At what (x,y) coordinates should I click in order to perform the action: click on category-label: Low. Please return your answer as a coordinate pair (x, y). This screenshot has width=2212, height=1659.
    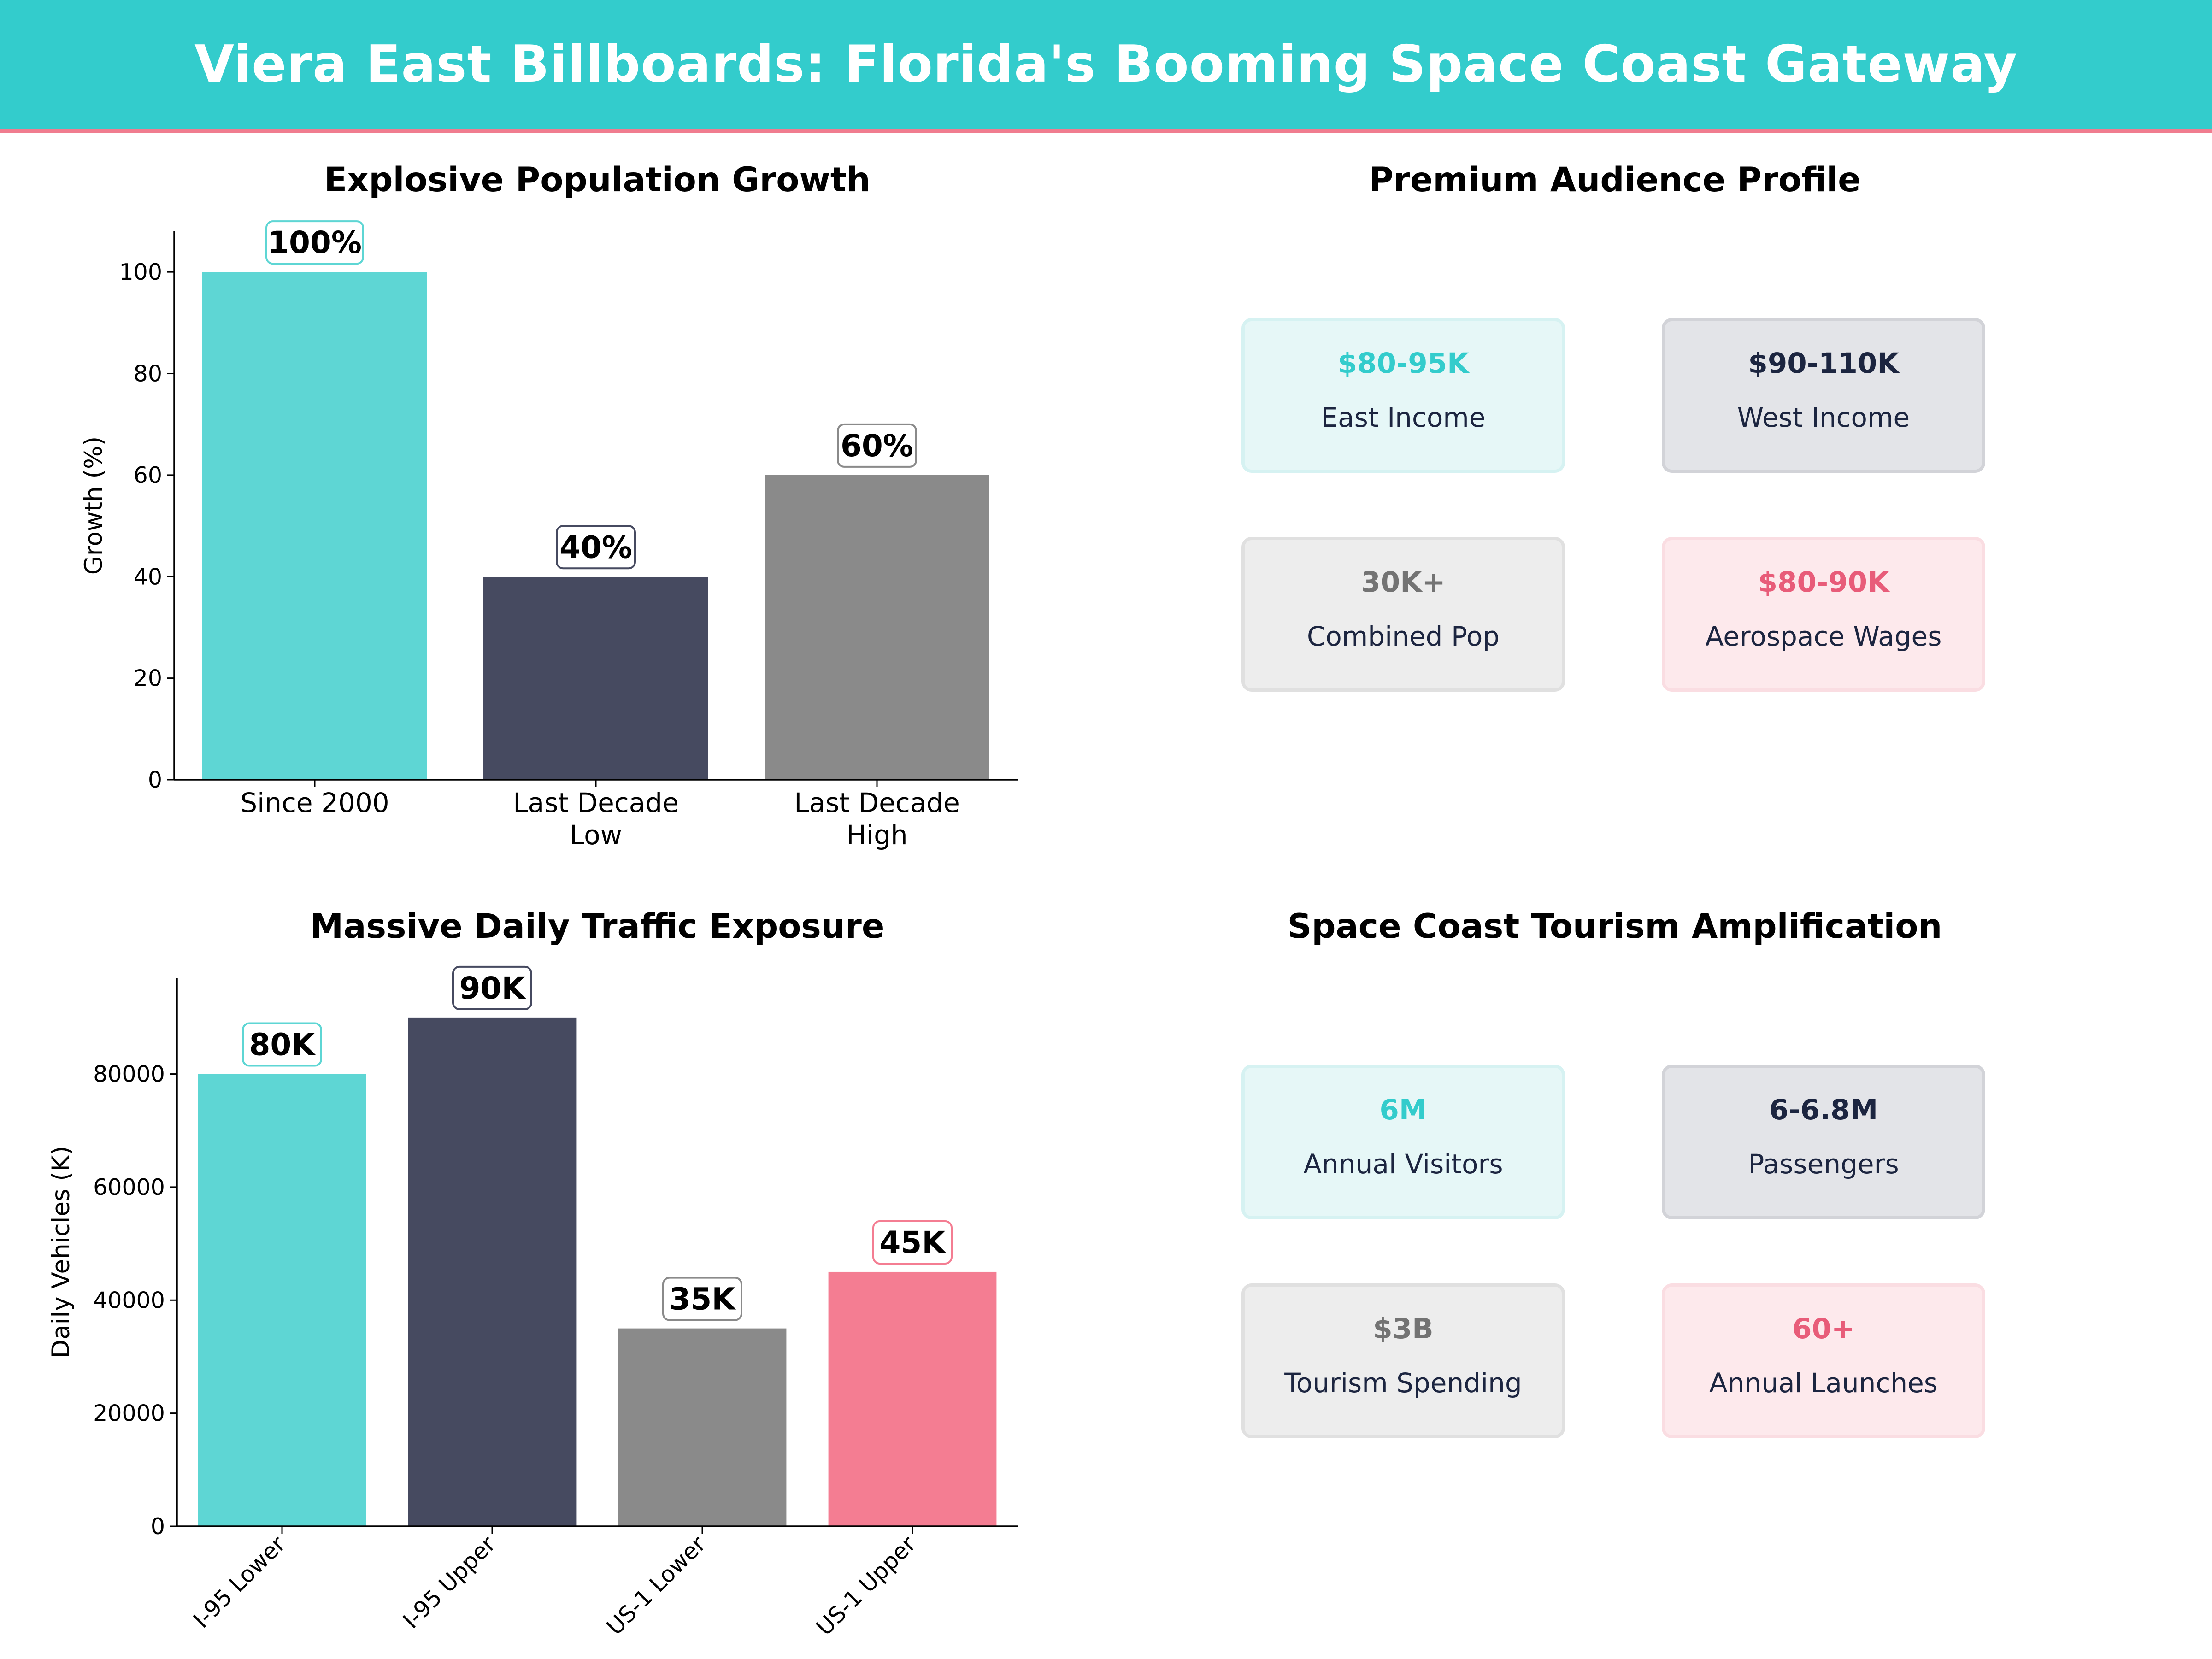
    Looking at the image, I should click on (596, 835).